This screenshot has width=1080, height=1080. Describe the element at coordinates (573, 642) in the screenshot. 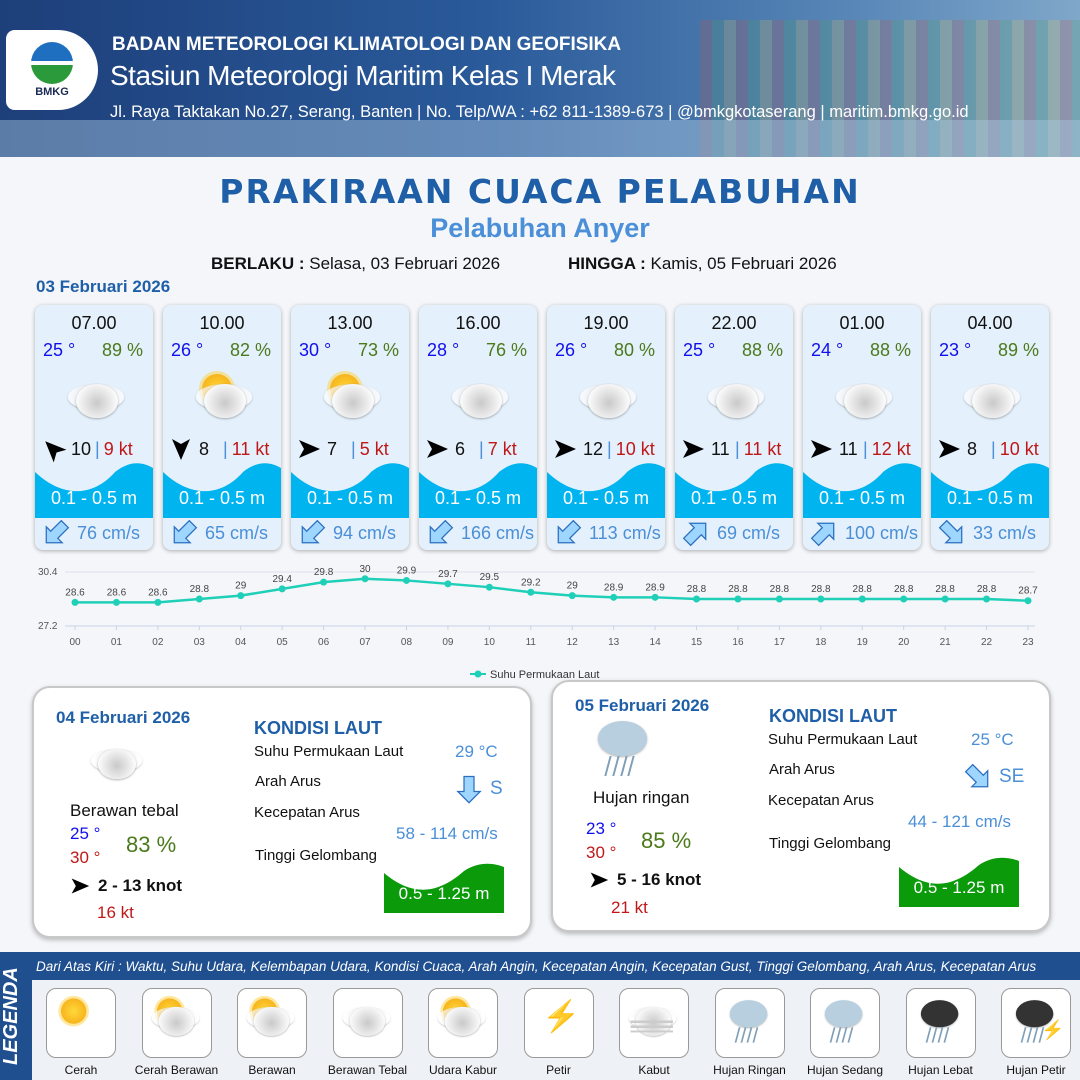

I see `x-tick-label: 12` at that location.